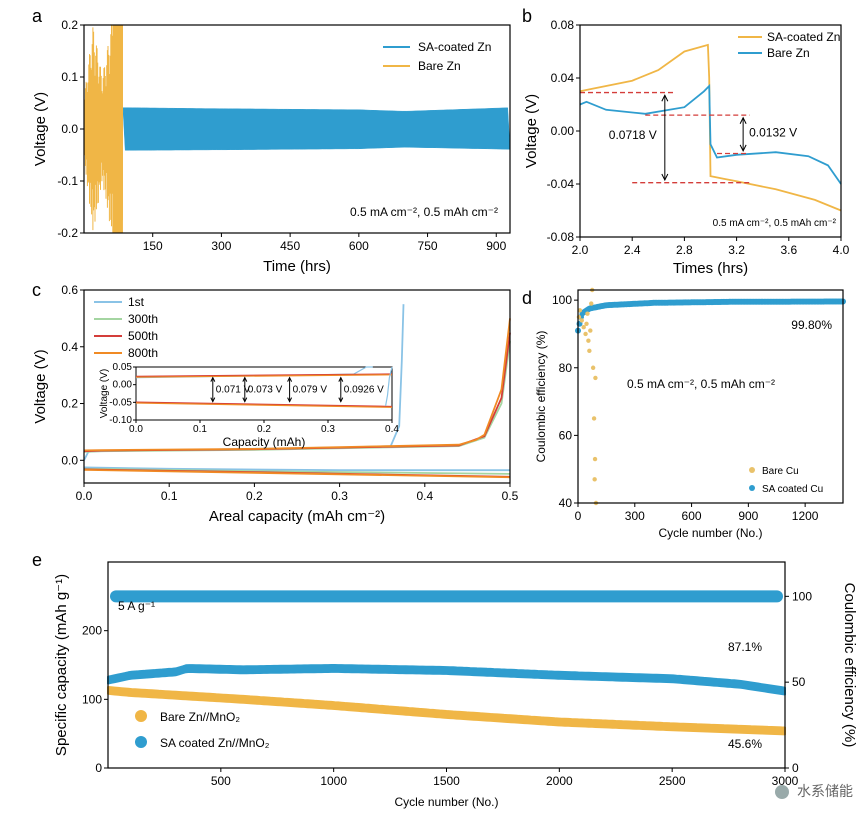 This screenshot has height=819, width=865. I want to click on right-y-axis-title: Coulombic efficiency (%), so click(849, 665).